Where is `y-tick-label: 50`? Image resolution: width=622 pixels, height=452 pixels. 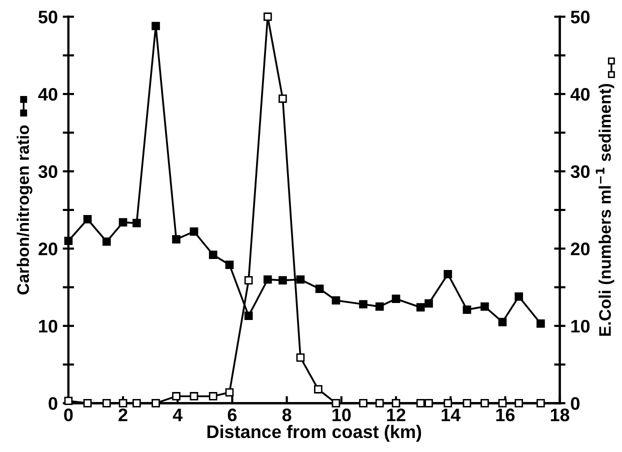
y-tick-label: 50 is located at coordinates (48, 17).